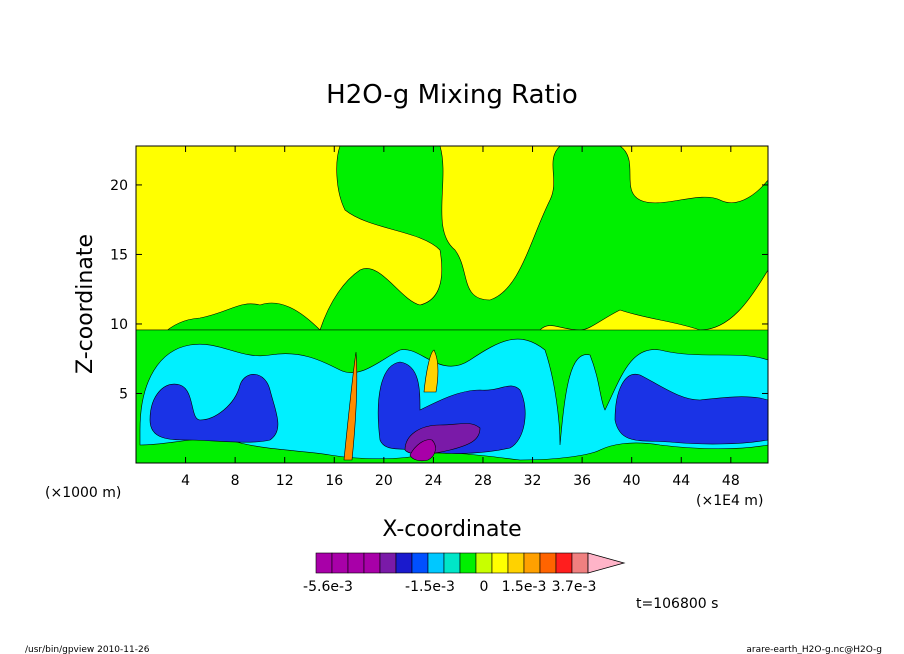 Image resolution: width=904 pixels, height=654 pixels. What do you see at coordinates (677, 604) in the screenshot?
I see `time-label: t=106800 s` at bounding box center [677, 604].